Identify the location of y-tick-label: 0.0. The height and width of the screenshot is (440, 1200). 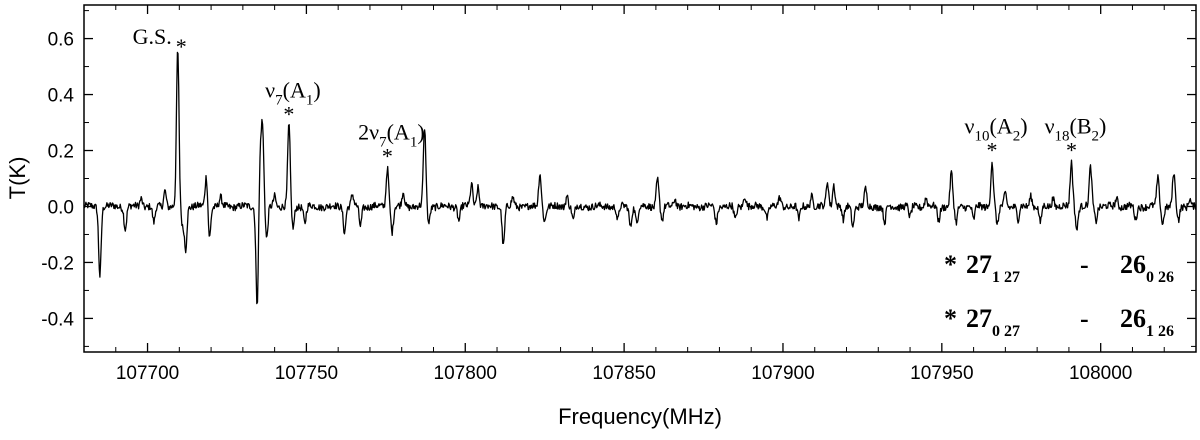
(61, 207).